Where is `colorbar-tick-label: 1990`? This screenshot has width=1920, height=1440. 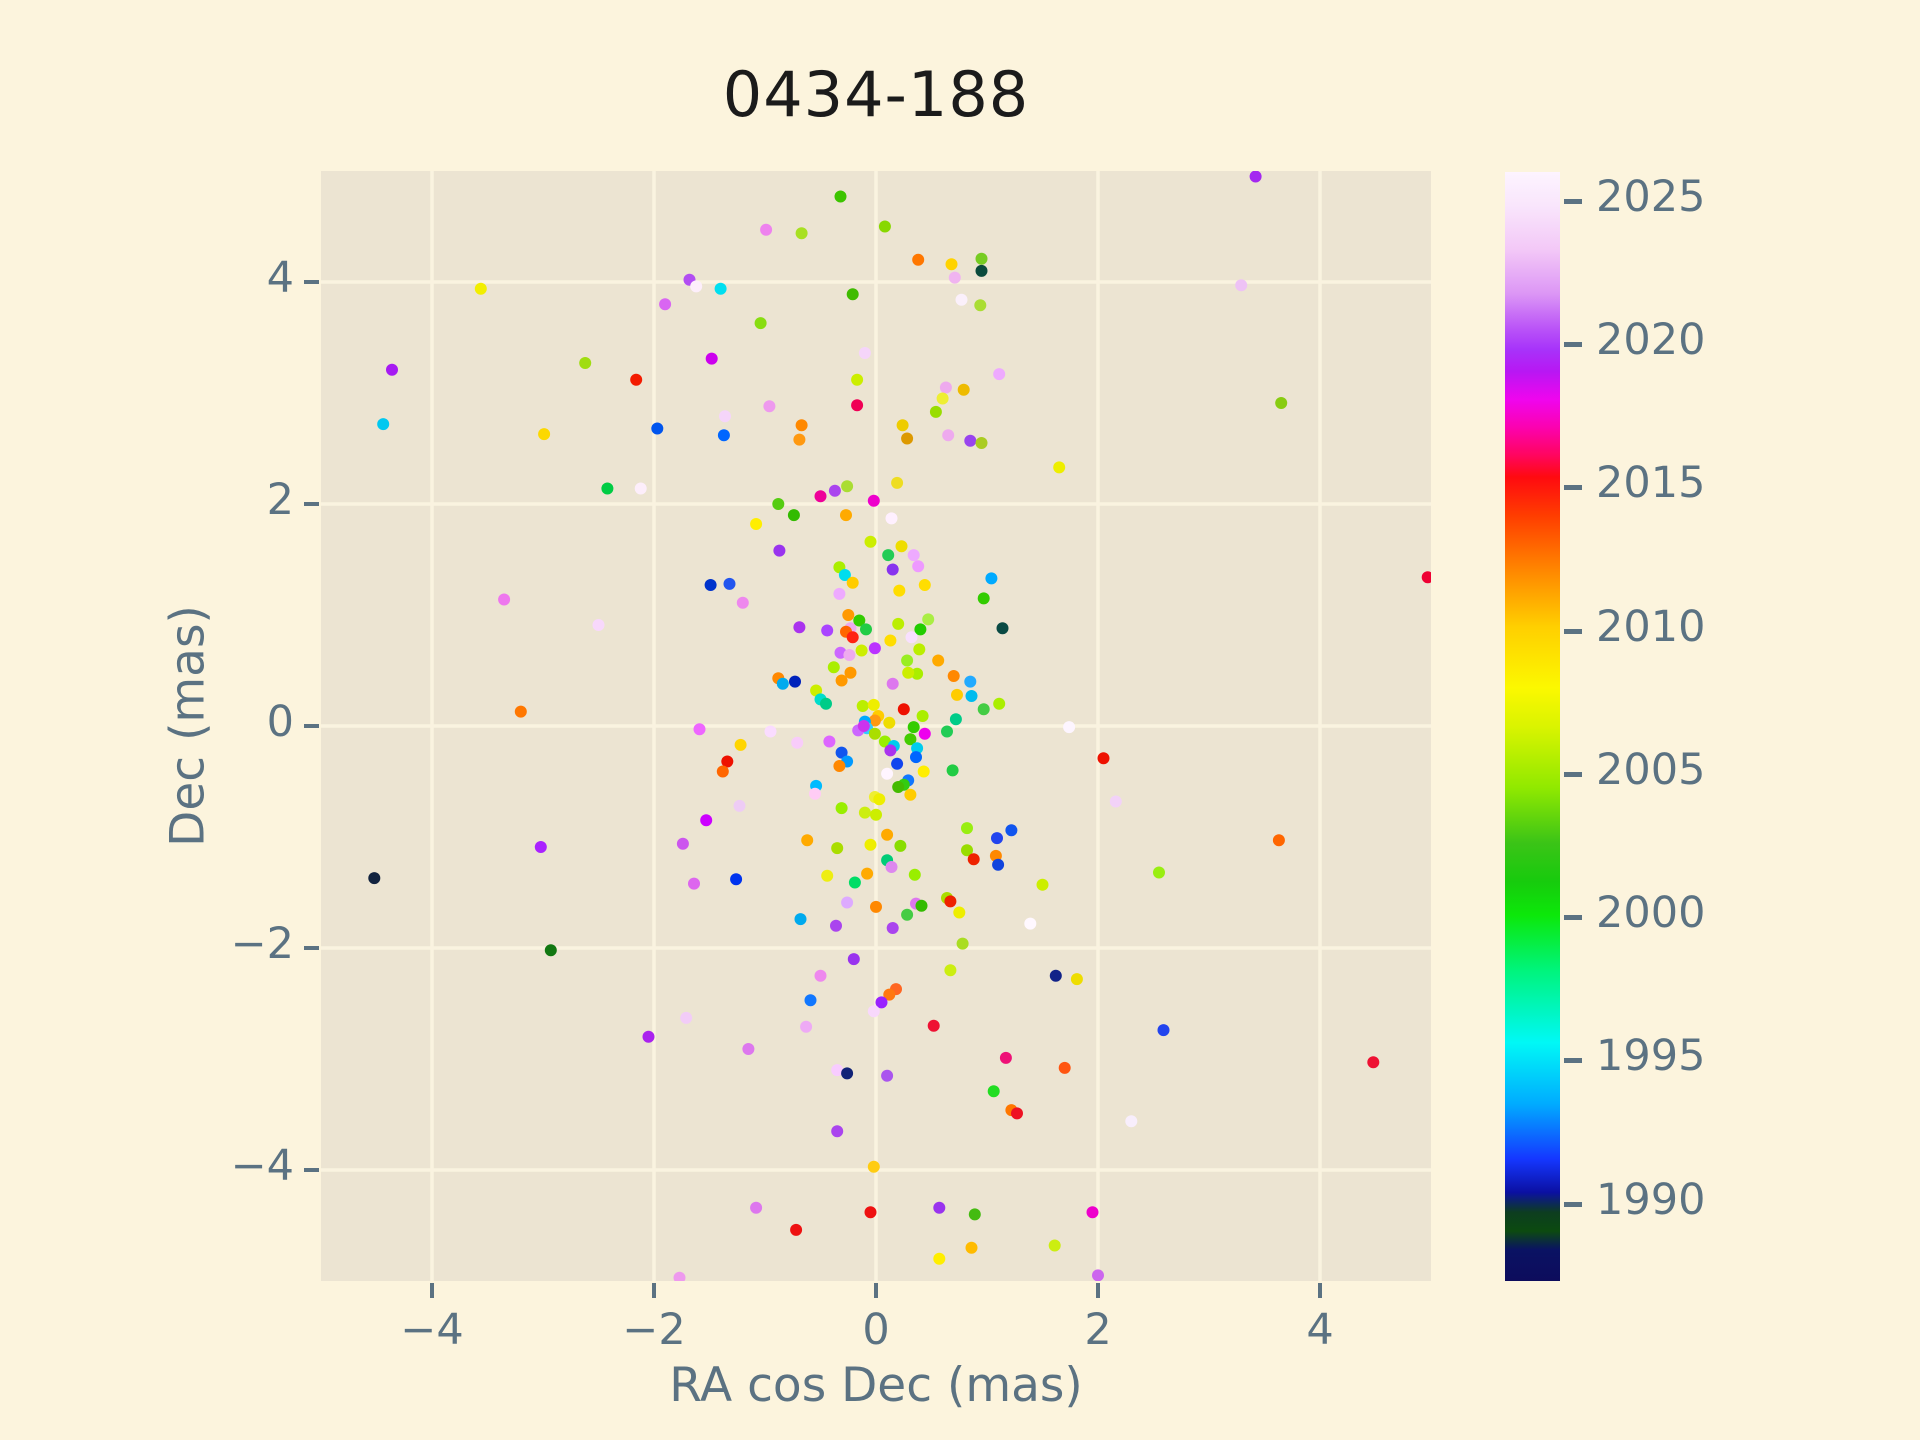 colorbar-tick-label: 1990 is located at coordinates (1651, 1199).